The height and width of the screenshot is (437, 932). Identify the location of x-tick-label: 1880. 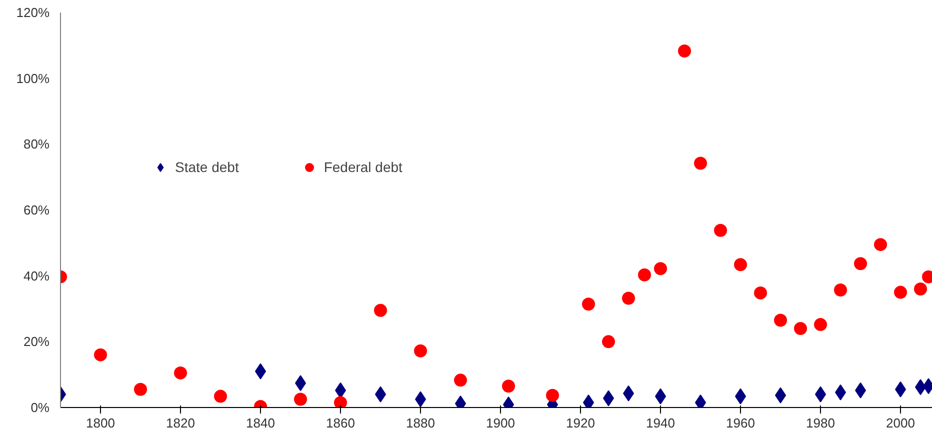
(420, 423).